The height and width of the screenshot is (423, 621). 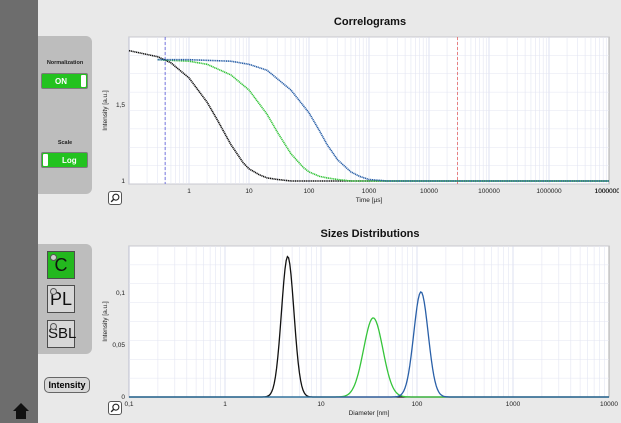 What do you see at coordinates (489, 191) in the screenshot?
I see `x-tick-label: 100000` at bounding box center [489, 191].